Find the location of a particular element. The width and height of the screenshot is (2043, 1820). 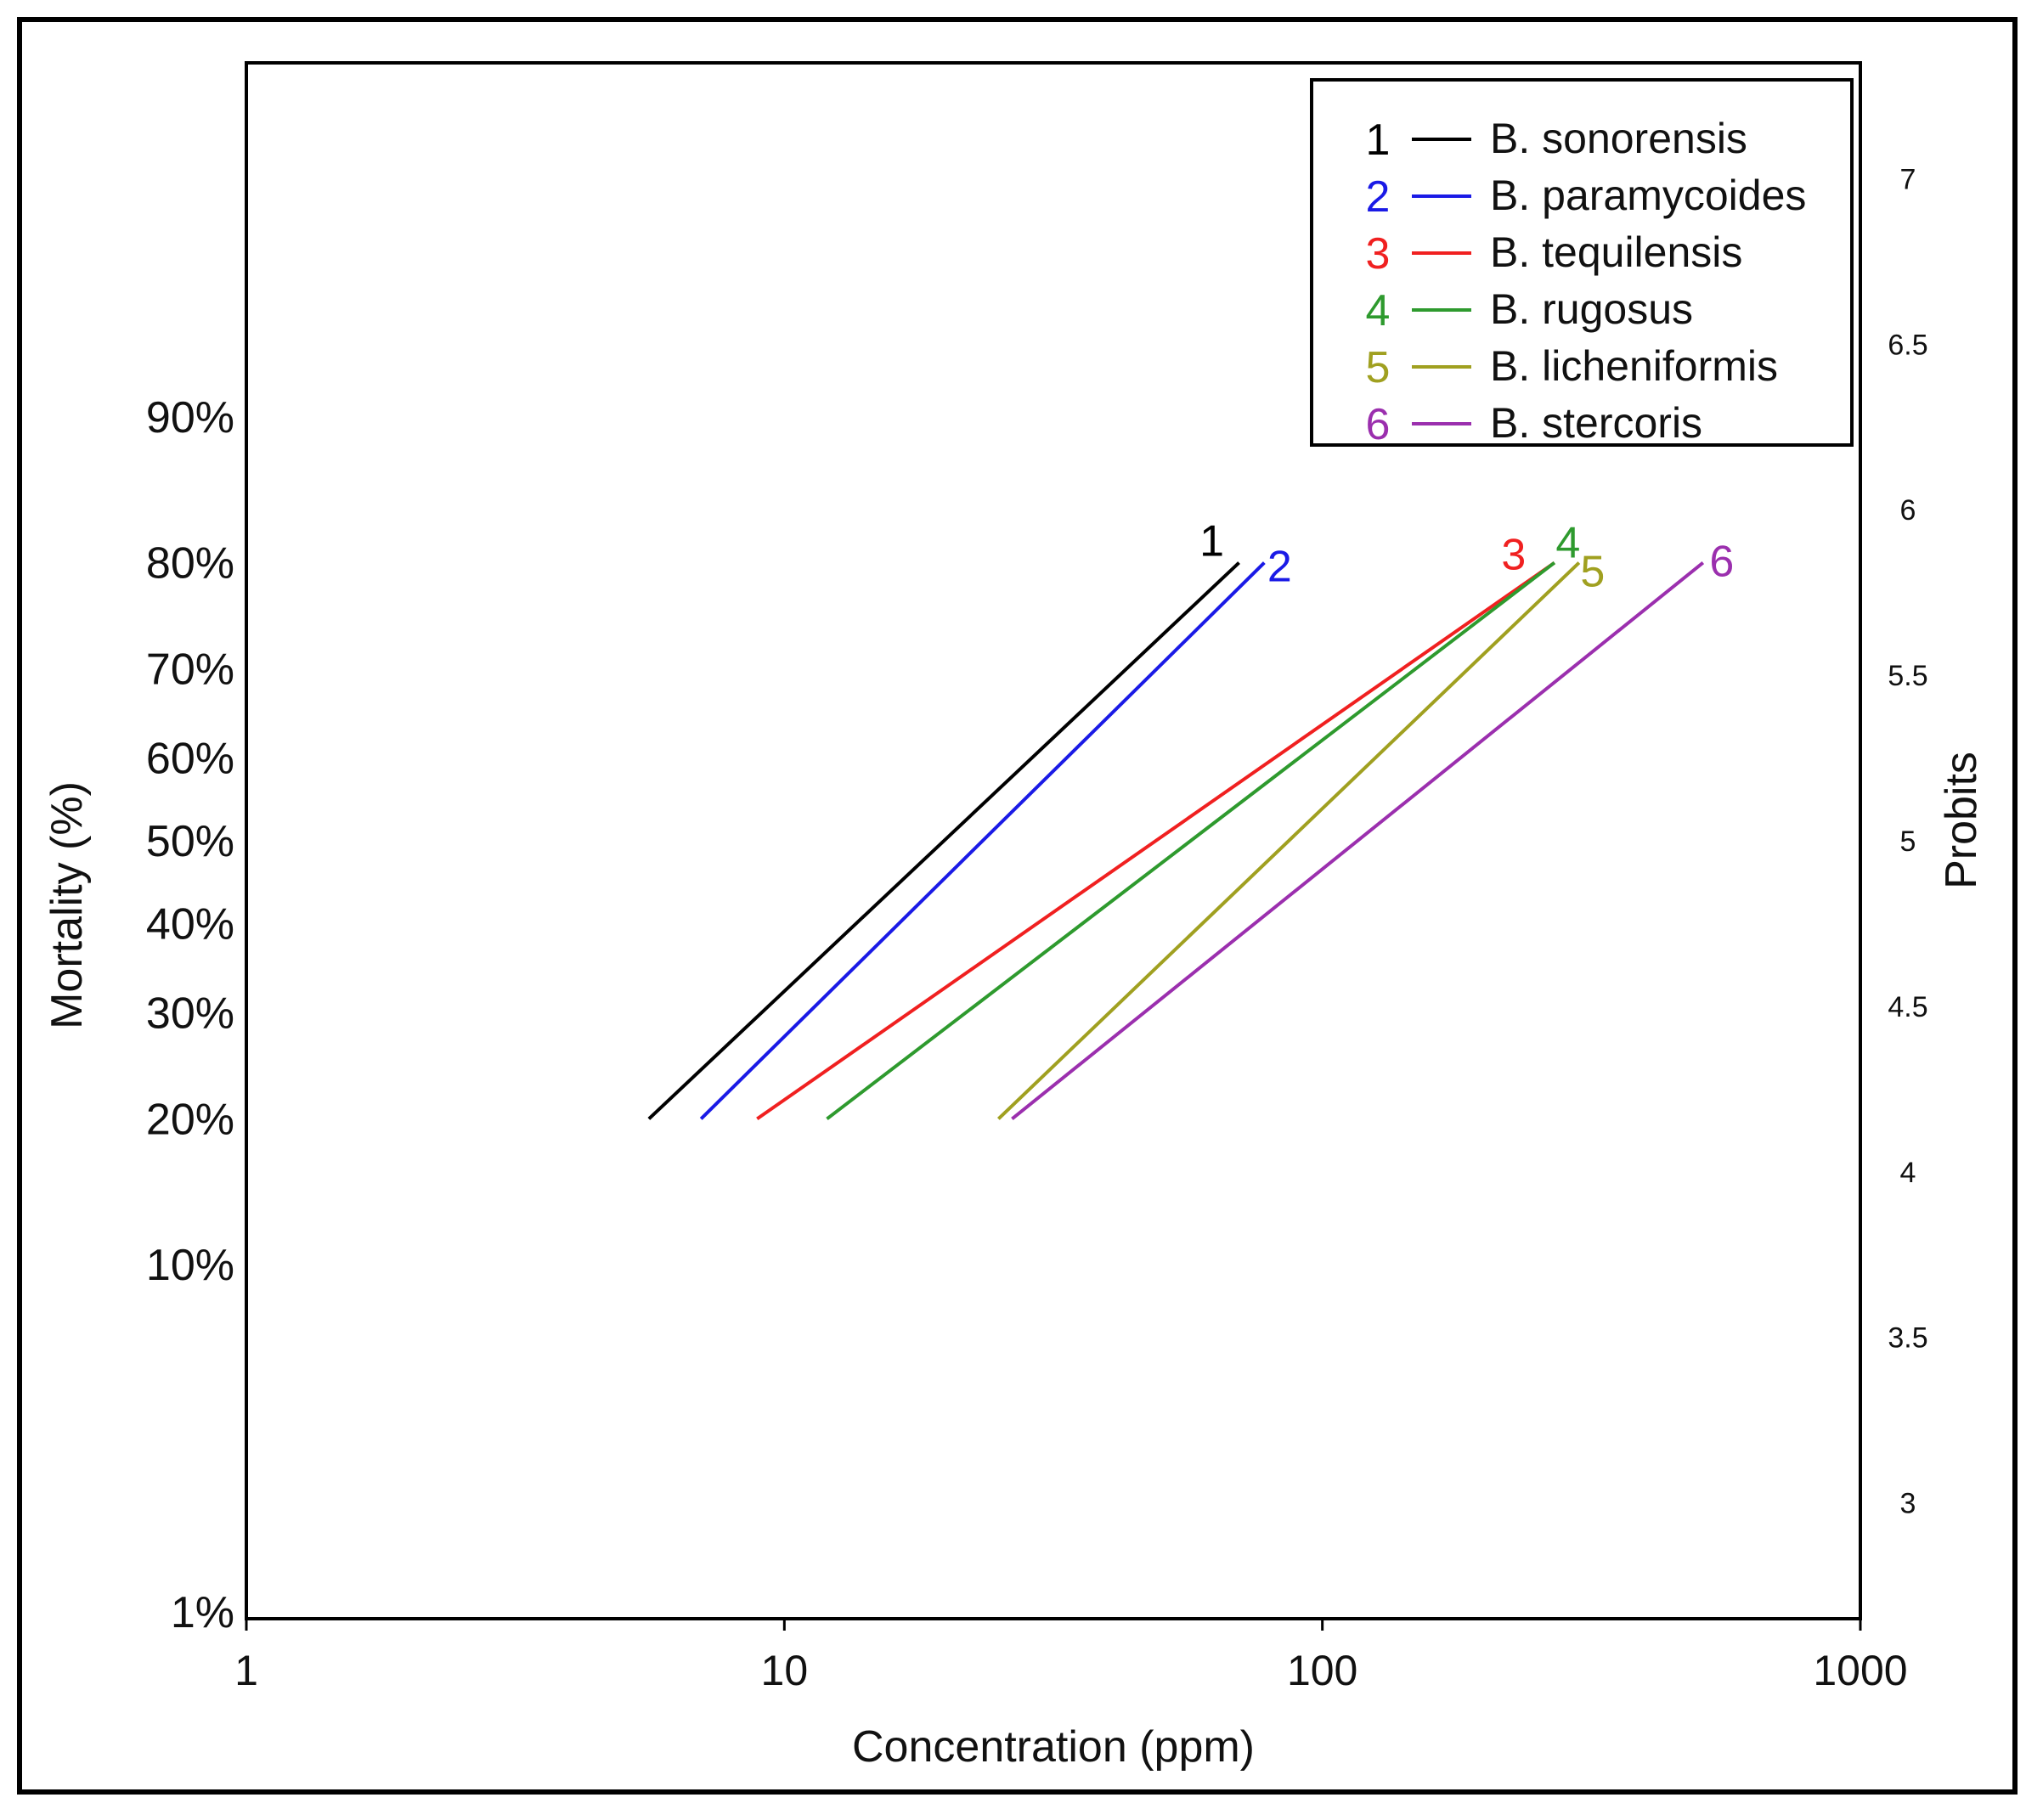

x-tick-label: 1000 is located at coordinates (1860, 1670).